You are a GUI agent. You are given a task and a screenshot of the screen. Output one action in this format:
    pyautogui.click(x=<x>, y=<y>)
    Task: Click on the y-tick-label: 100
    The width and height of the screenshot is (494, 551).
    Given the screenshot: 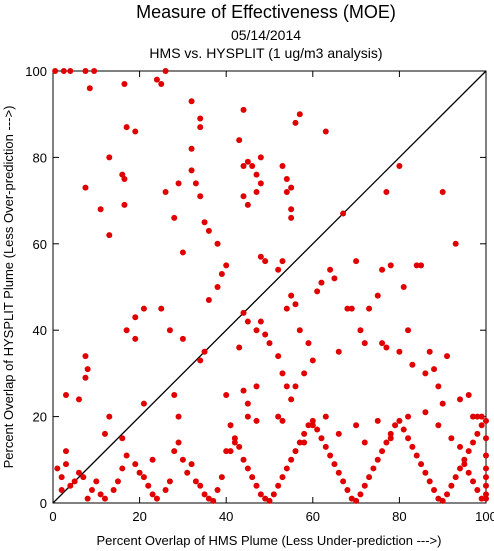 What is the action you would take?
    pyautogui.click(x=36, y=71)
    